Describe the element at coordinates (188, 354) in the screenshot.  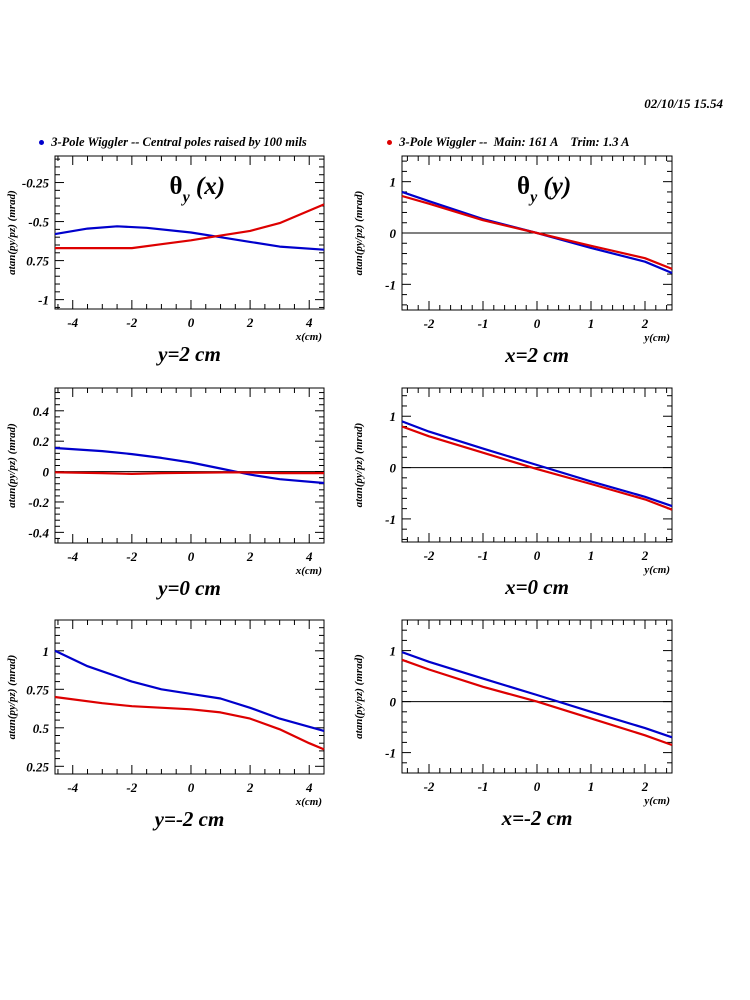
I see `panel-caption: y=2 cm` at that location.